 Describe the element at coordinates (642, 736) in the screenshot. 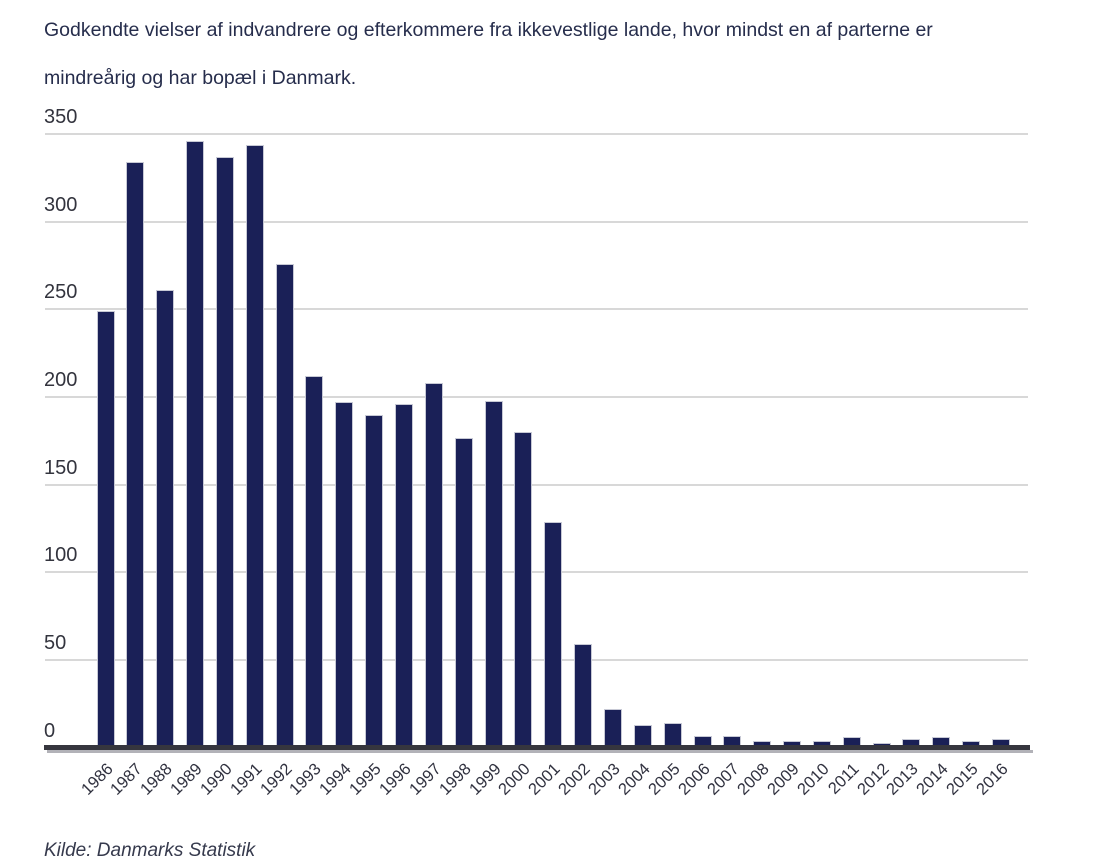

I see `bar-2004` at that location.